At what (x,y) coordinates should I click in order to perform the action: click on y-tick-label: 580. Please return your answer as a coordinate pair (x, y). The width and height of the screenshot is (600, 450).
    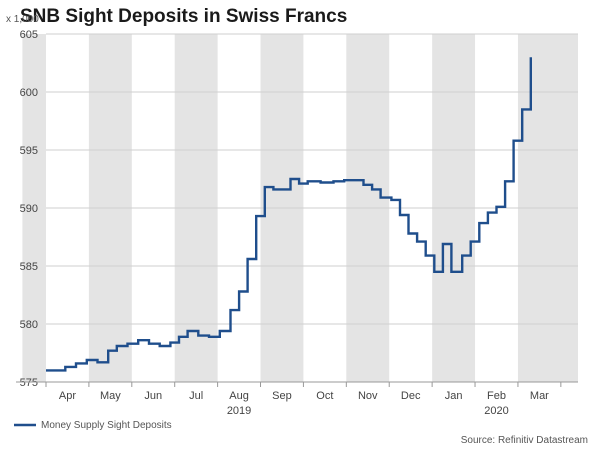
    Looking at the image, I should click on (29, 325).